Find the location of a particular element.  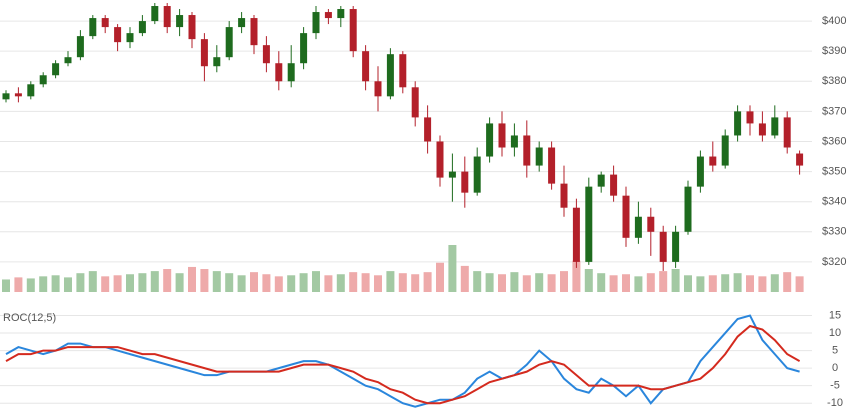

y-tick-label: -5 is located at coordinates (835, 386).